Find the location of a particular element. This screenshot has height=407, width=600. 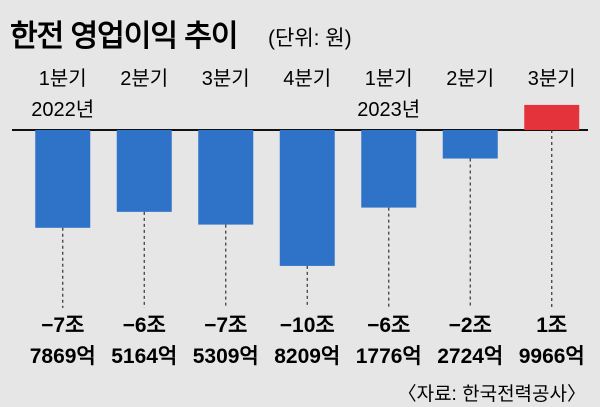

value-label-eok: 2724억 is located at coordinates (470, 356).